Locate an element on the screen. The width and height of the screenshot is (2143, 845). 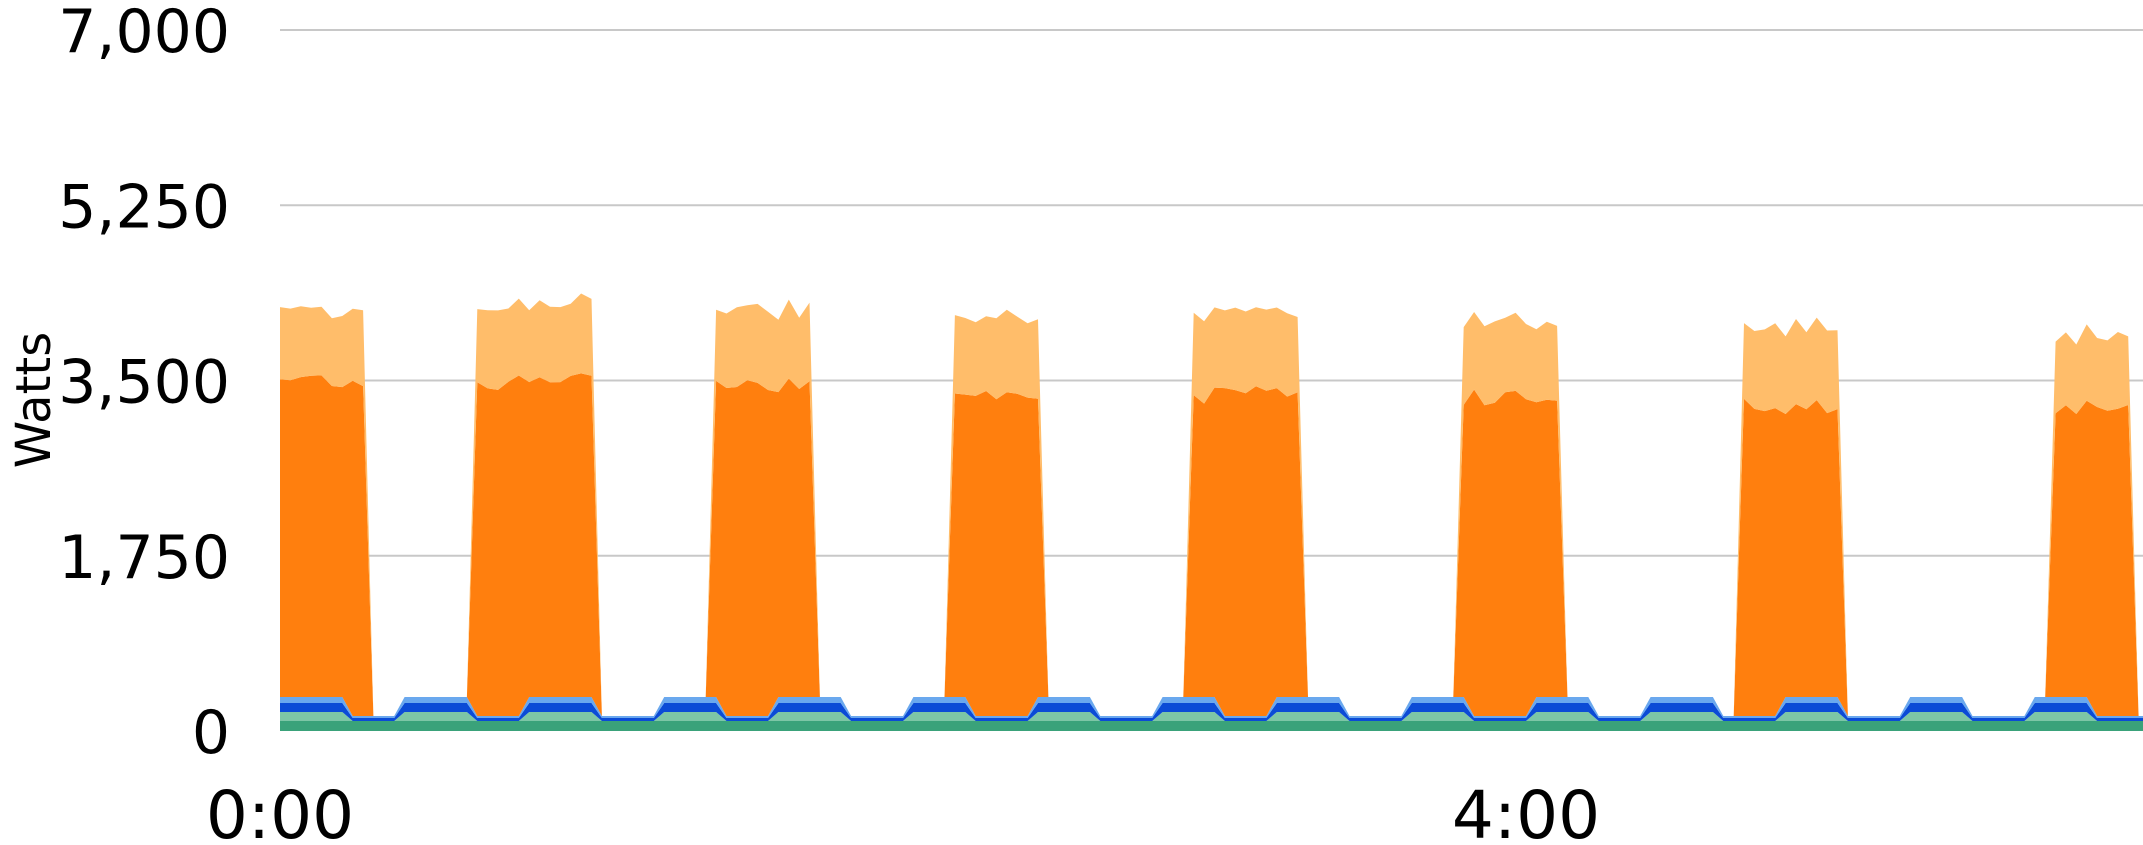
series-area-blue-light is located at coordinates (1211, 707).